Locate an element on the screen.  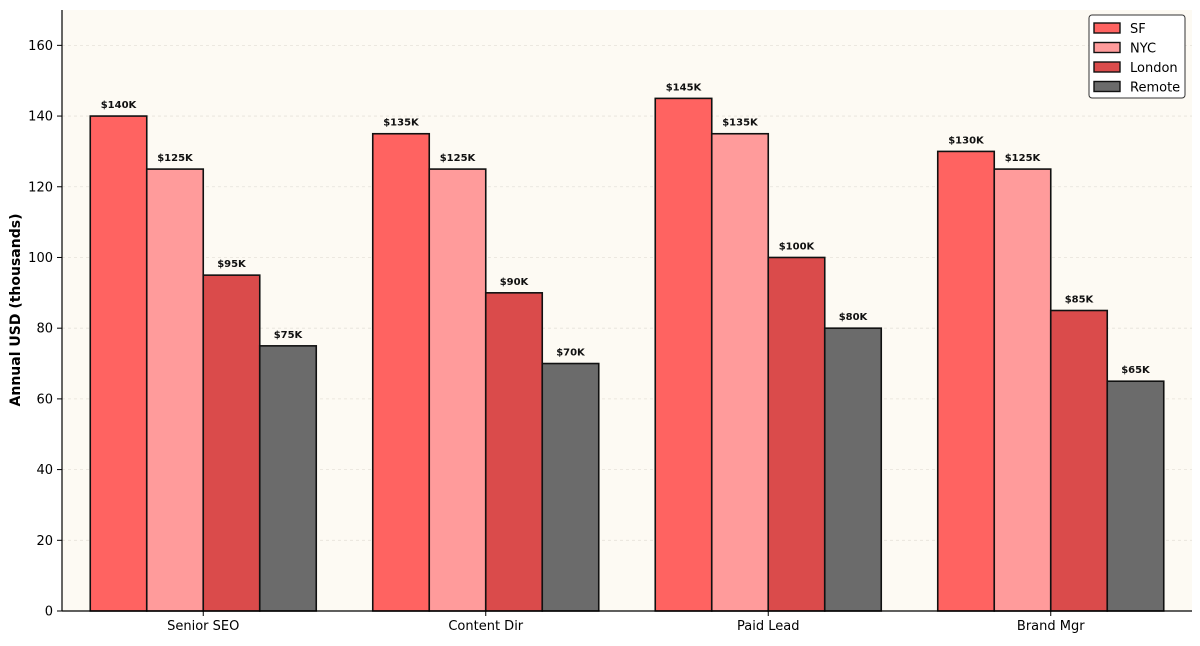
legend-label-nyc: NYC is located at coordinates (1143, 49).